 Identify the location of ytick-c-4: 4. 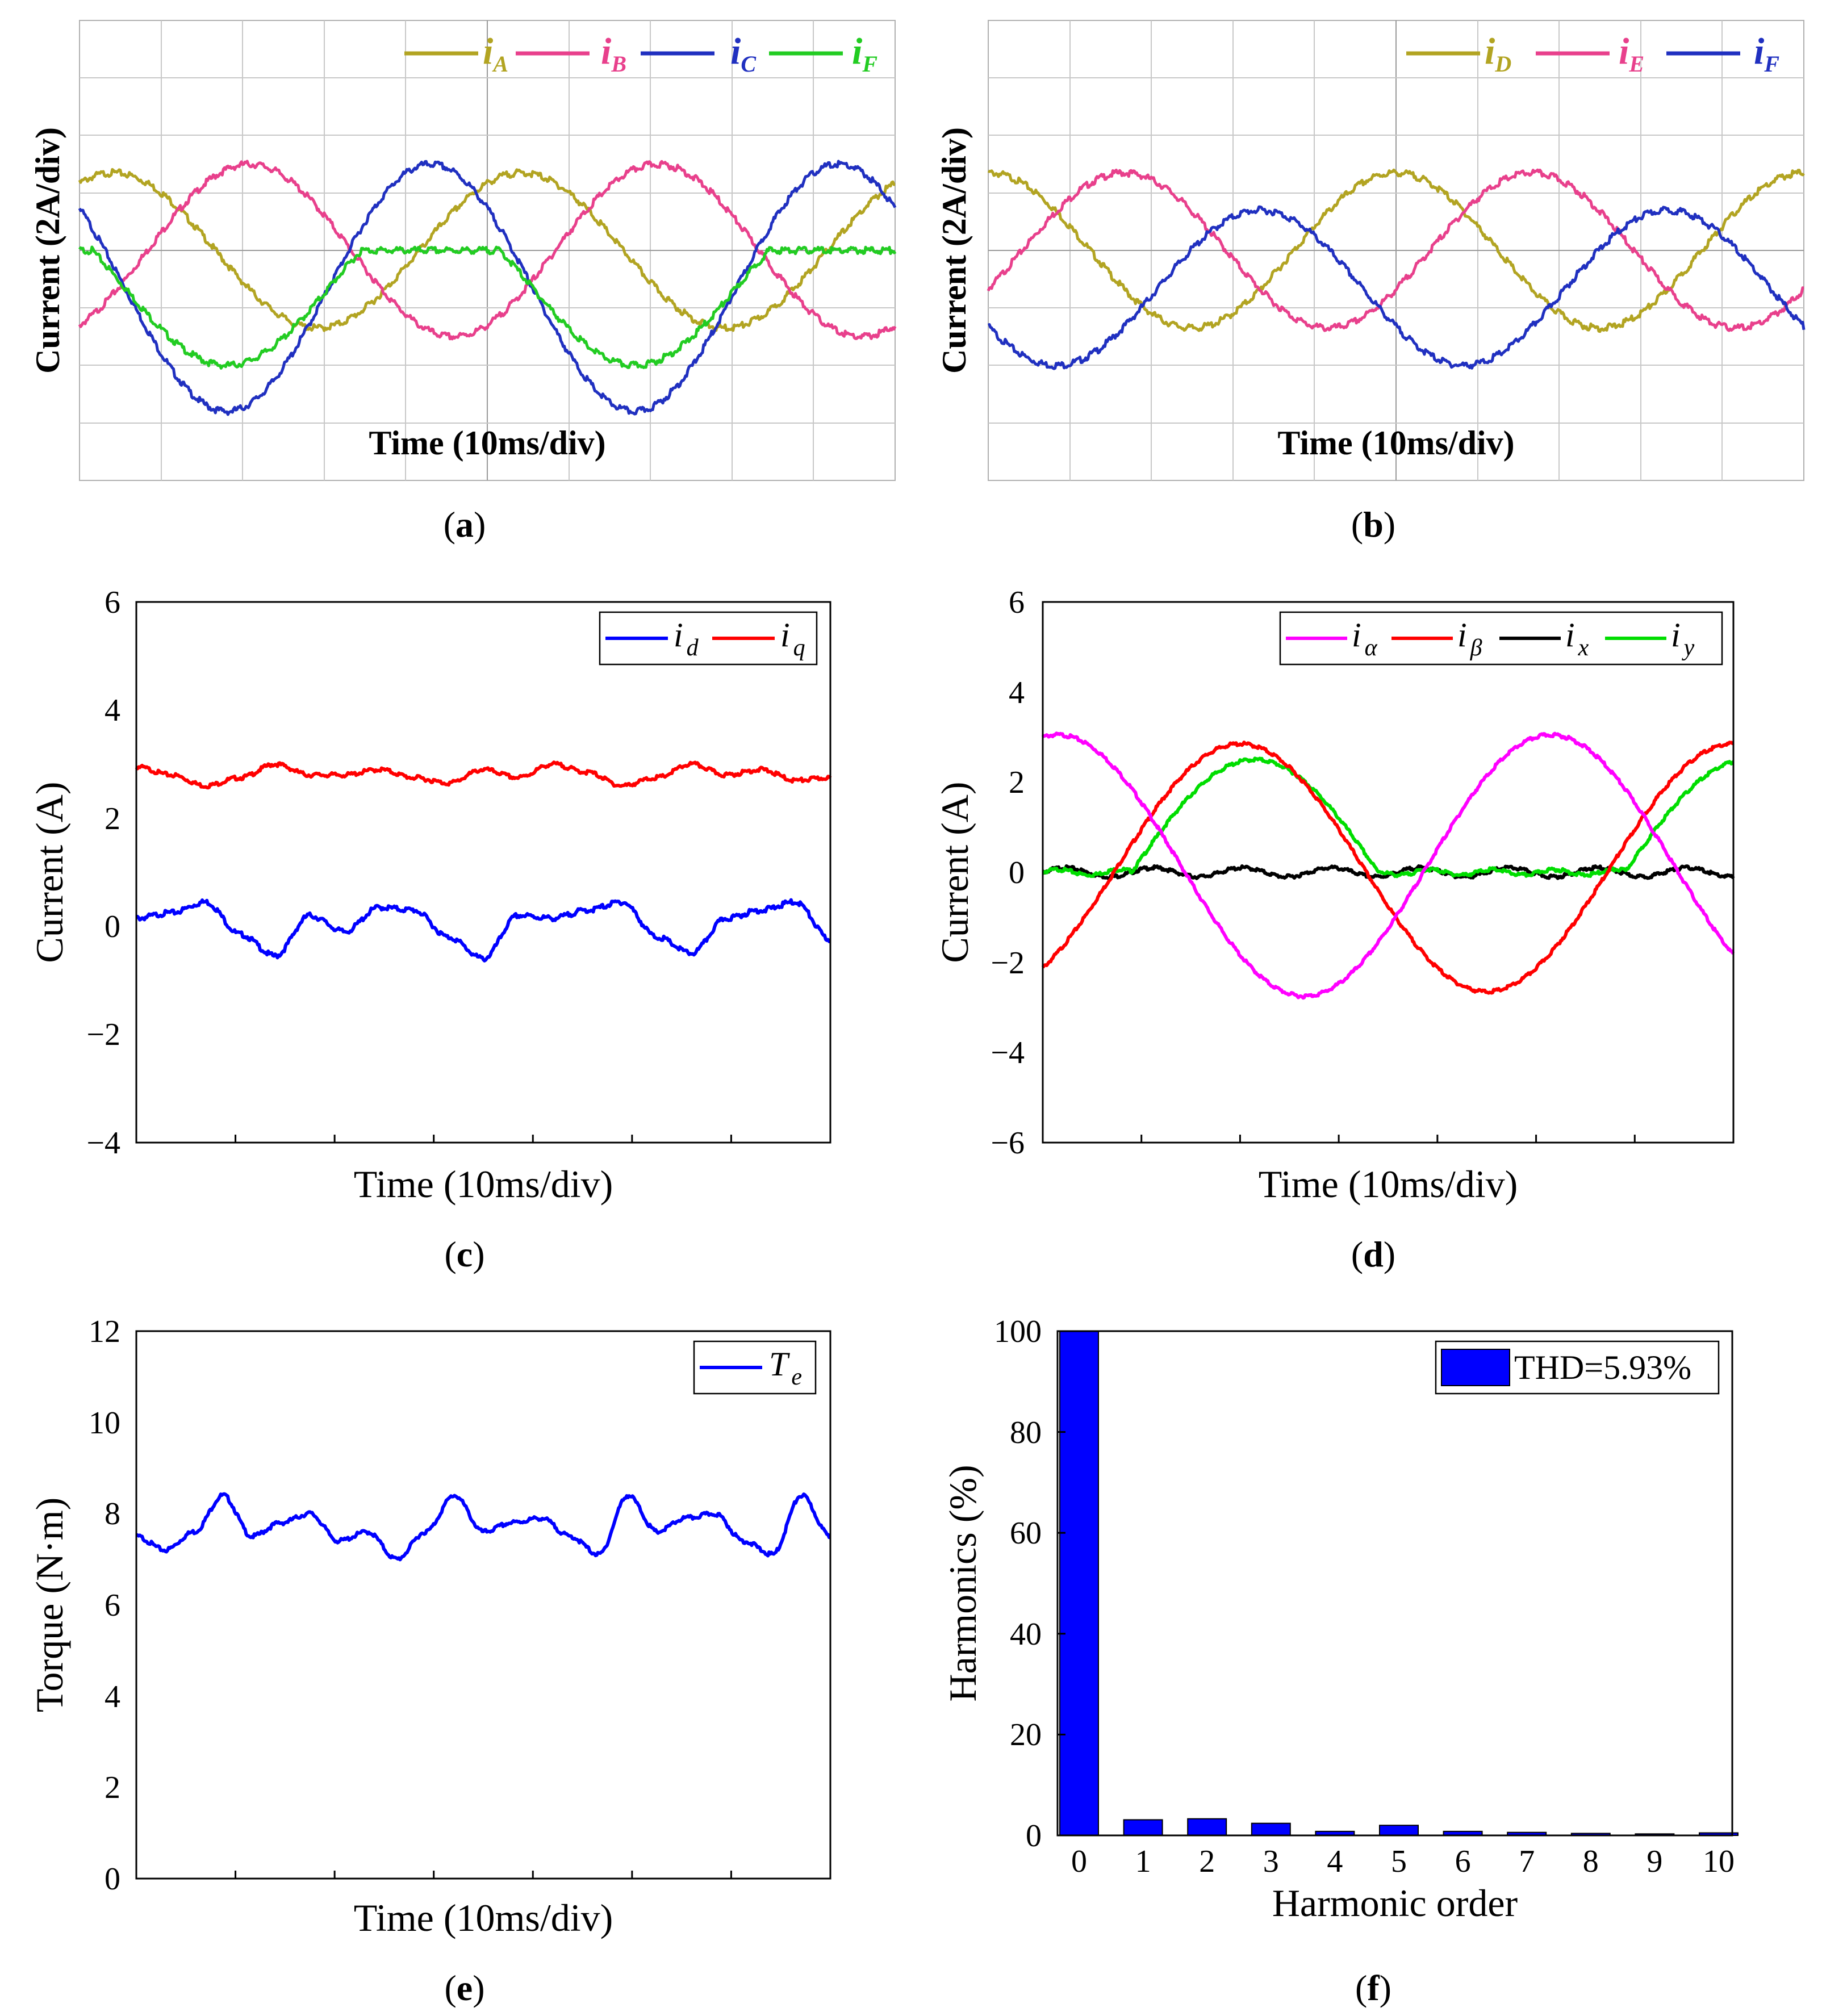
(112, 710).